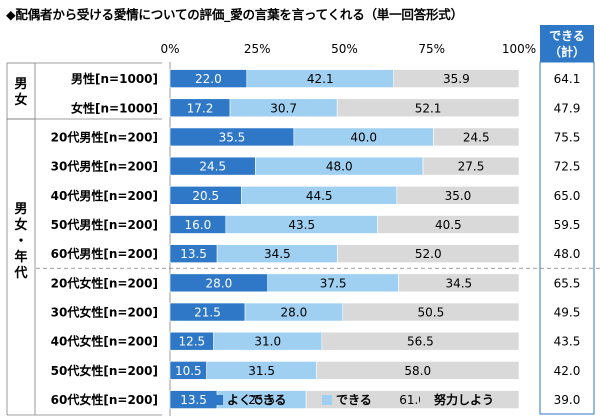 The image size is (600, 419). Describe the element at coordinates (319, 196) in the screenshot. I see `data-label: 44.5` at that location.